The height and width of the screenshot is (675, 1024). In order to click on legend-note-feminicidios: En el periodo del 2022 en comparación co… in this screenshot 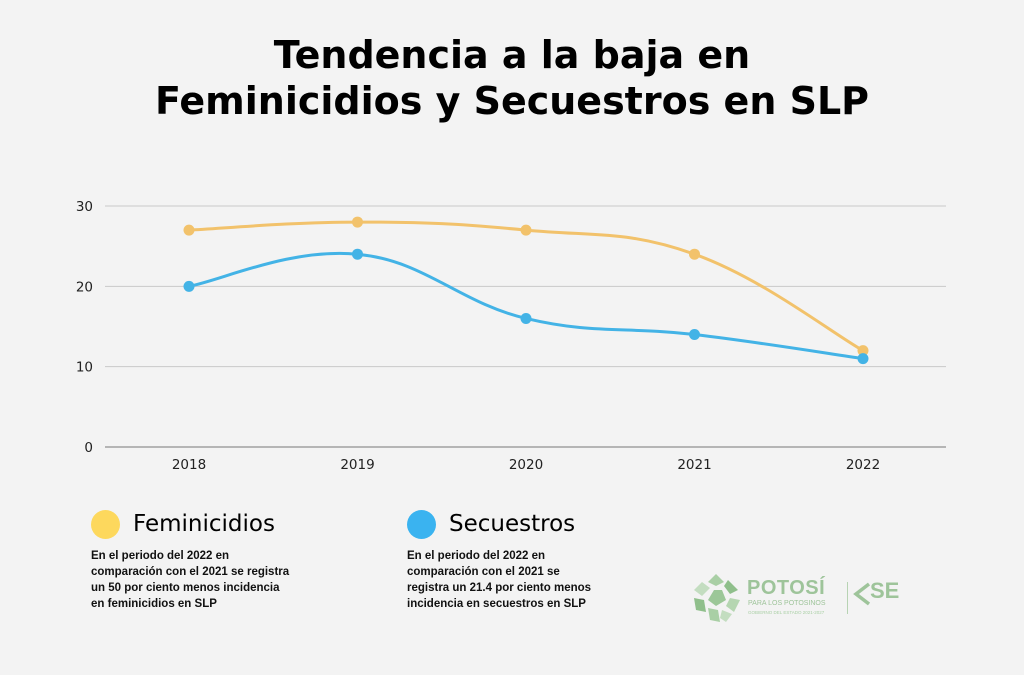, I will do `click(190, 580)`.